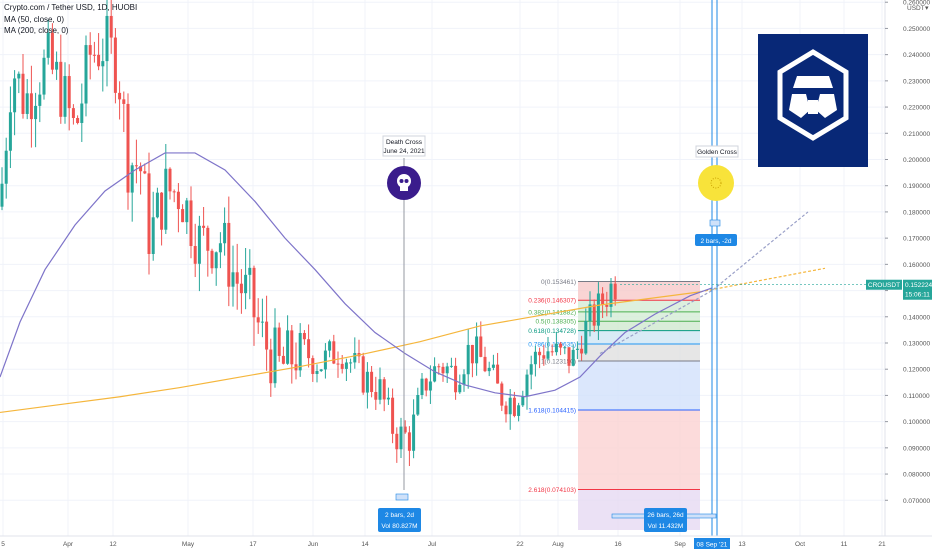 The width and height of the screenshot is (932, 550). Describe the element at coordinates (916, 55) in the screenshot. I see `price-tick-label: 0.240000` at that location.